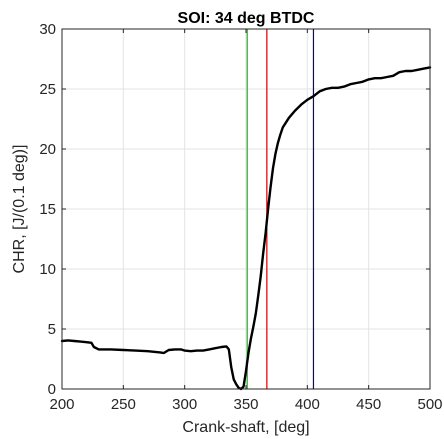 This screenshot has width=444, height=439. What do you see at coordinates (47, 269) in the screenshot?
I see `y-tick-label: 10` at bounding box center [47, 269].